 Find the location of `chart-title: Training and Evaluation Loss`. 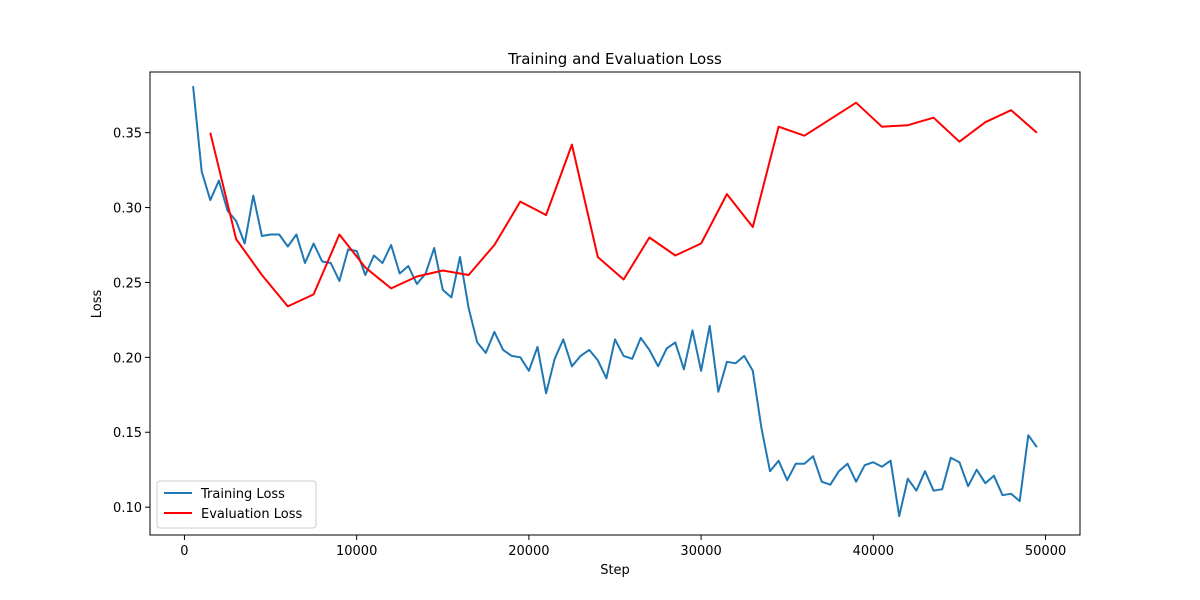

chart-title: Training and Evaluation Loss is located at coordinates (614, 59).